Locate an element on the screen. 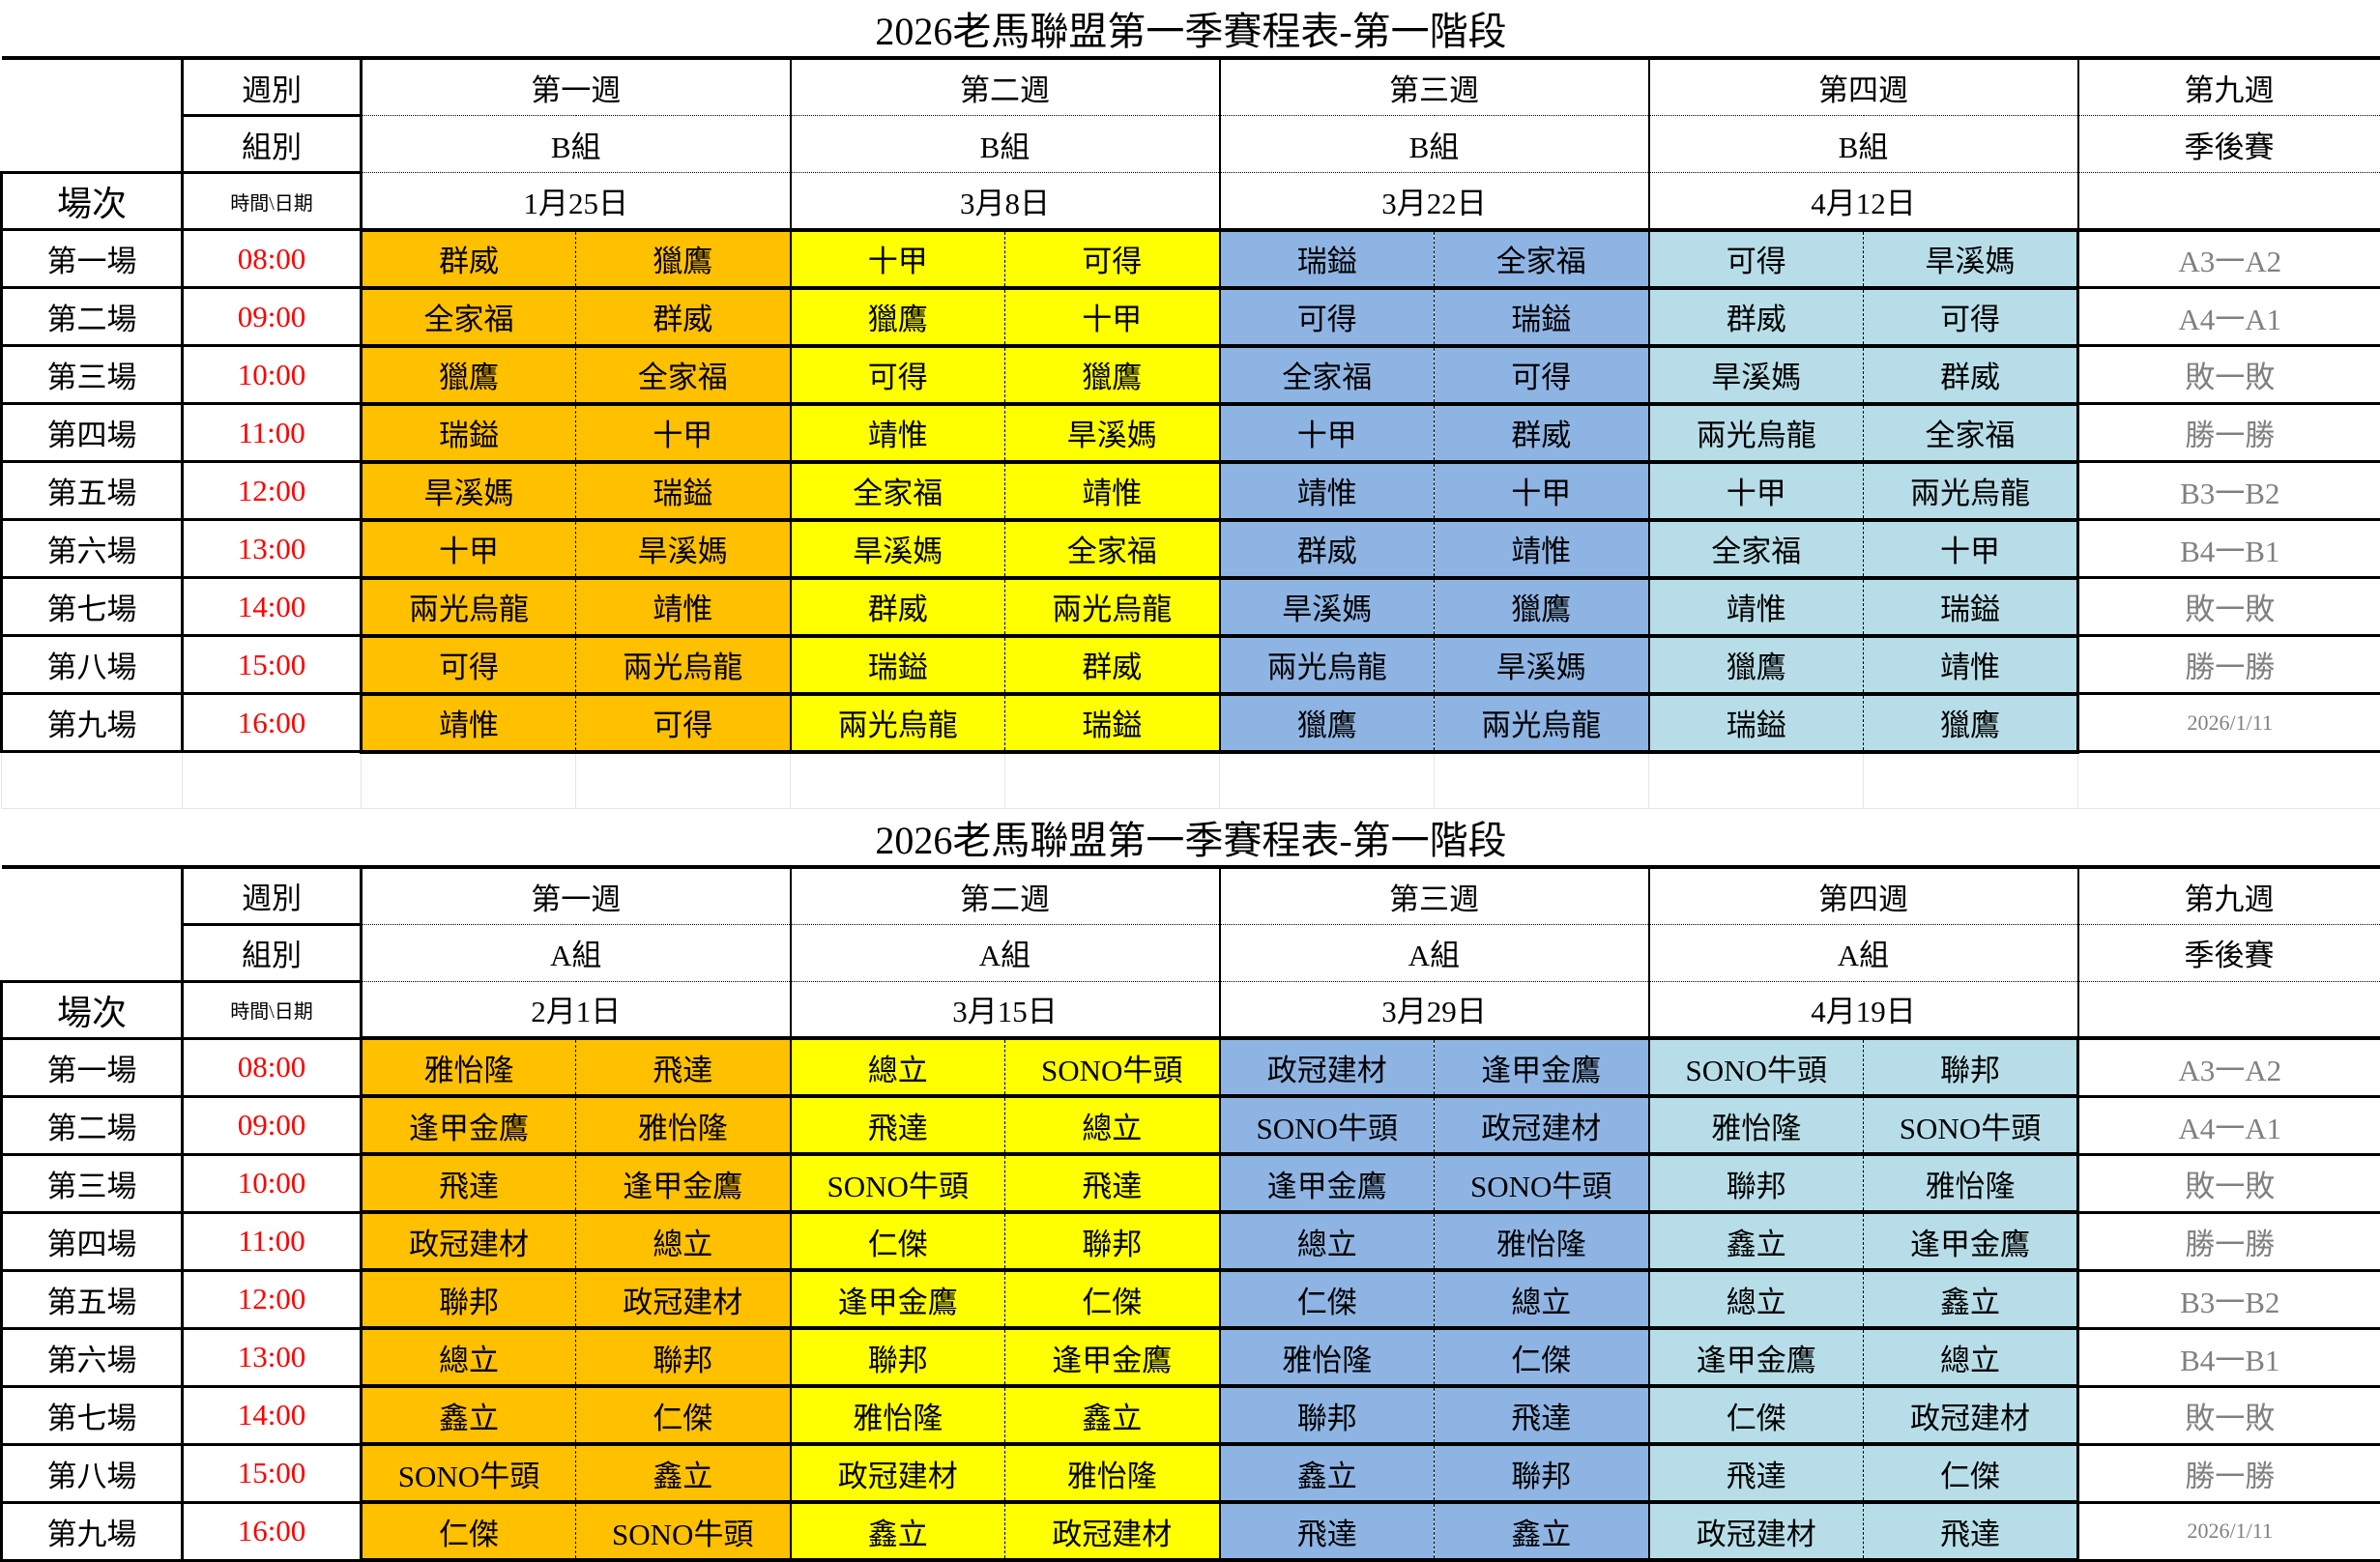 Image resolution: width=2380 pixels, height=1562 pixels. date-header: 2月1日 is located at coordinates (577, 1009).